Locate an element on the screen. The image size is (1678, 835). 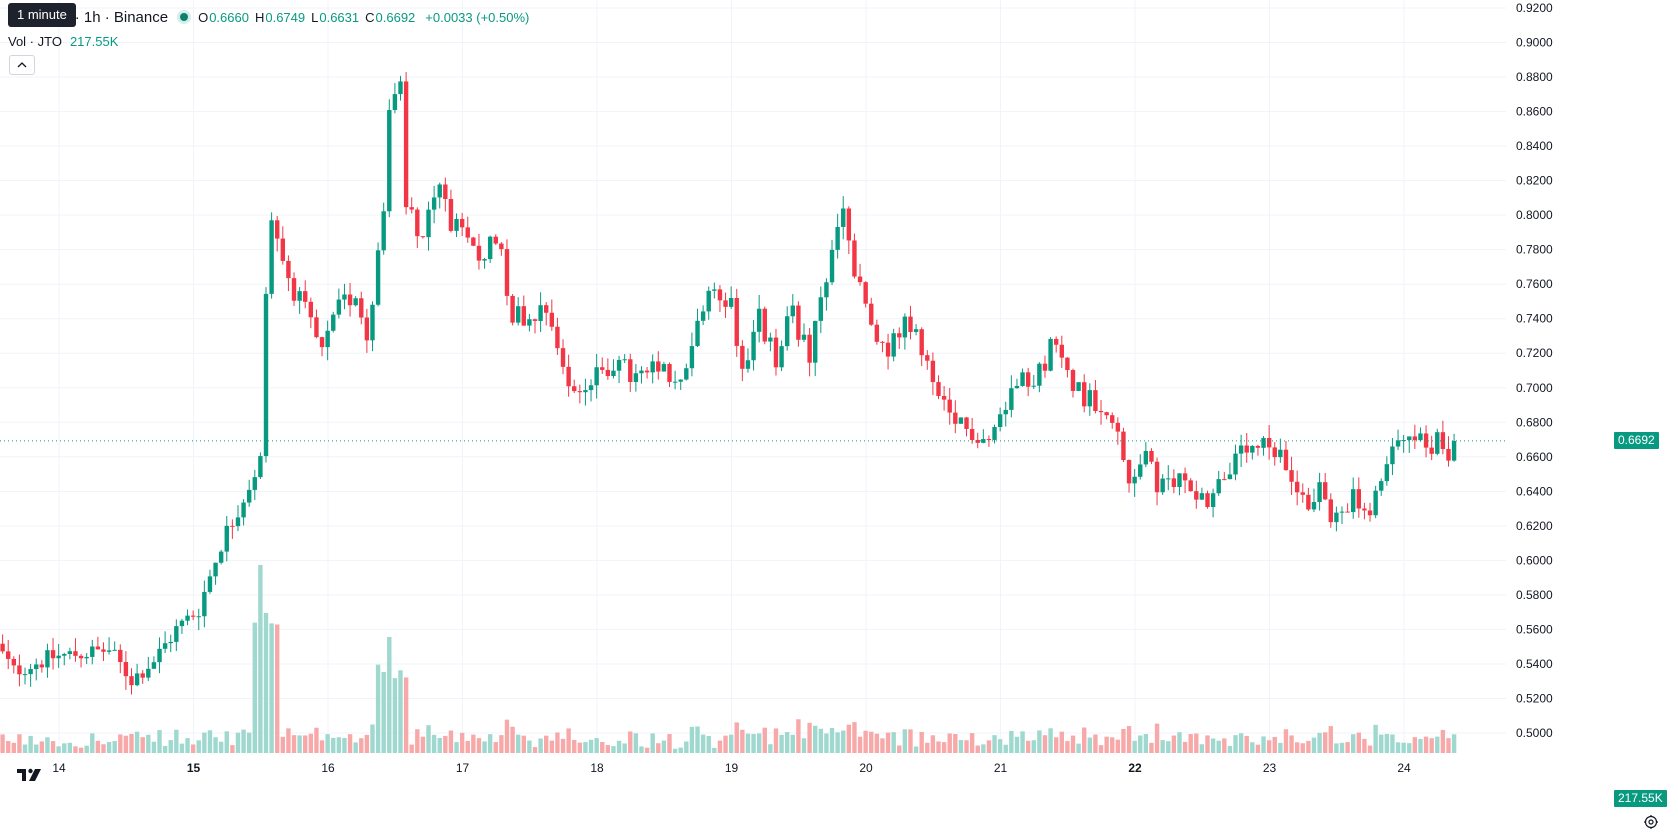
collapse-legend-button is located at coordinates (22, 65).